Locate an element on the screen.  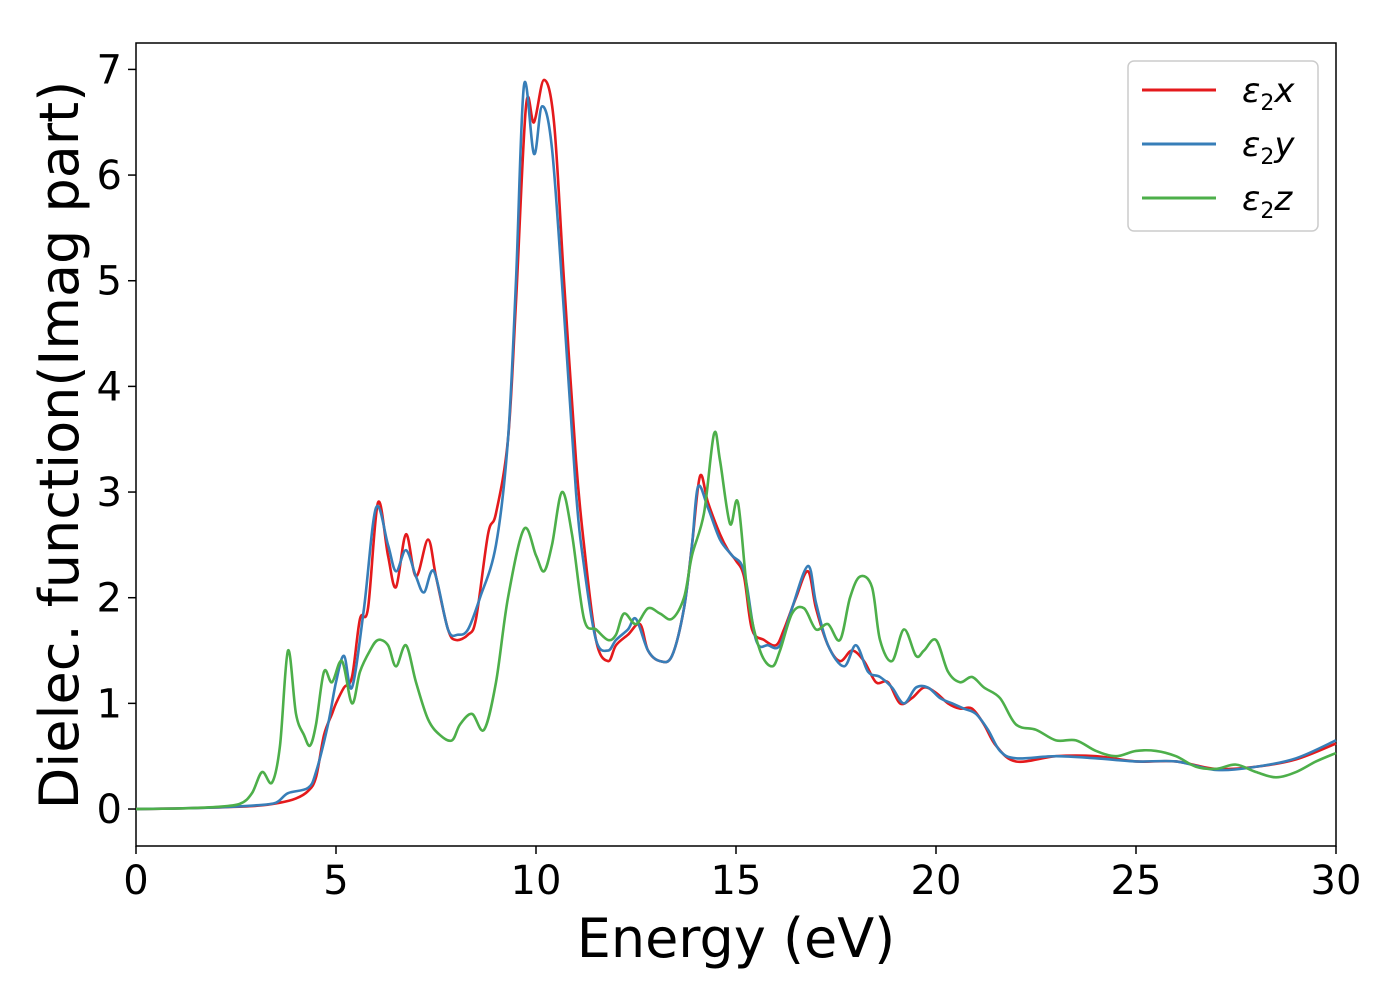
x-tick-label: 25 is located at coordinates (1136, 881).